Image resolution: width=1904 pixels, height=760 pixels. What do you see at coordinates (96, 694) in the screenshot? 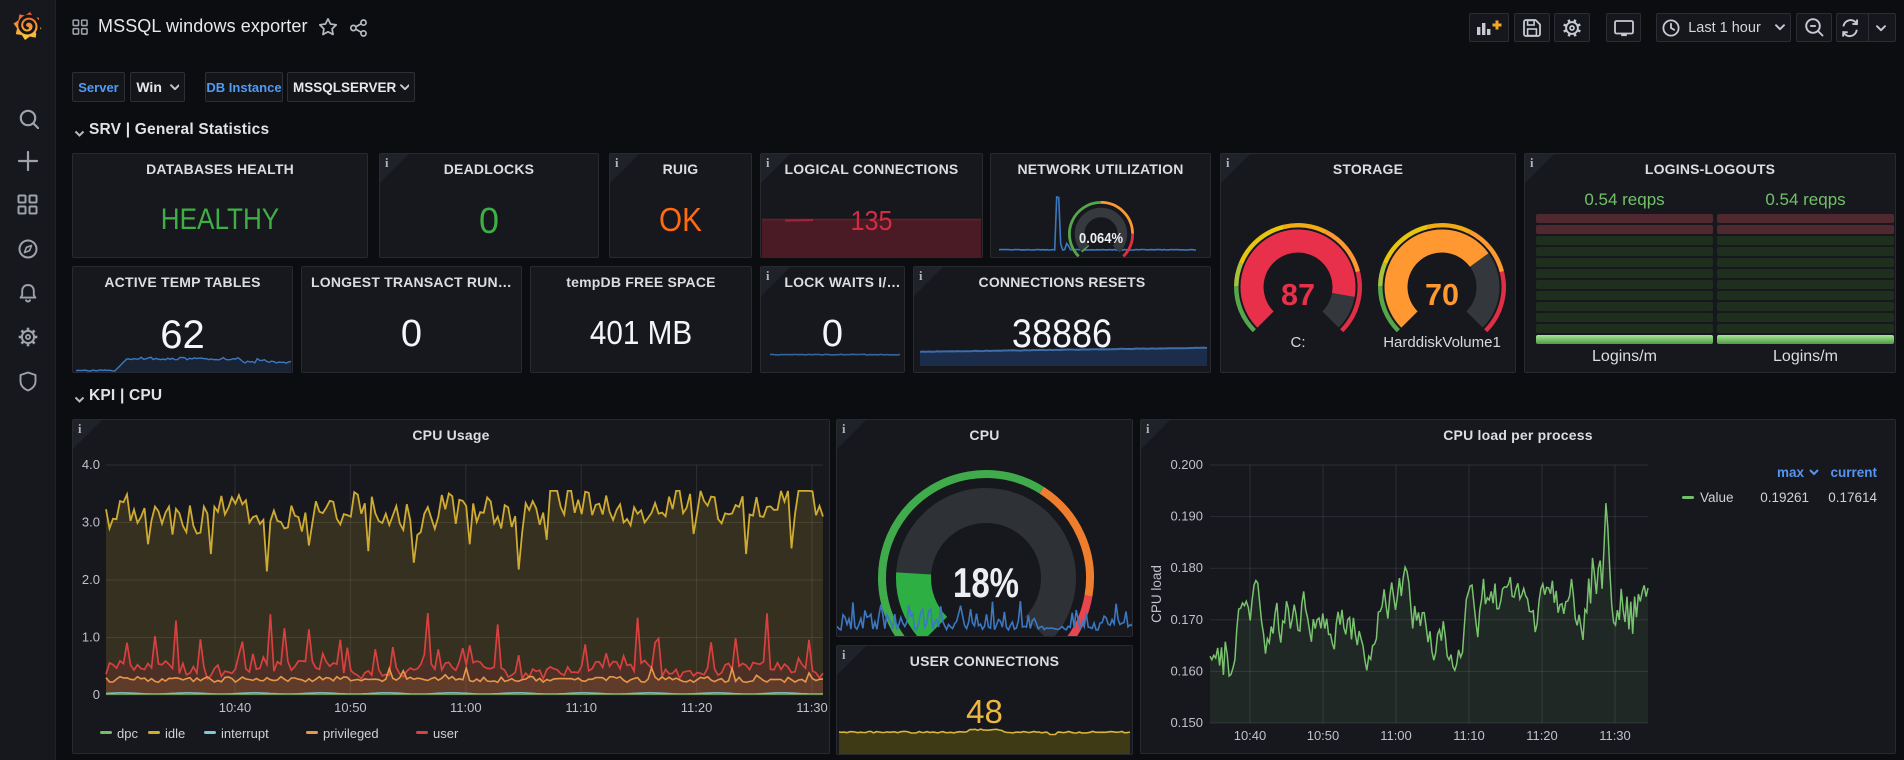
I see `svg-text: 0` at bounding box center [96, 694].